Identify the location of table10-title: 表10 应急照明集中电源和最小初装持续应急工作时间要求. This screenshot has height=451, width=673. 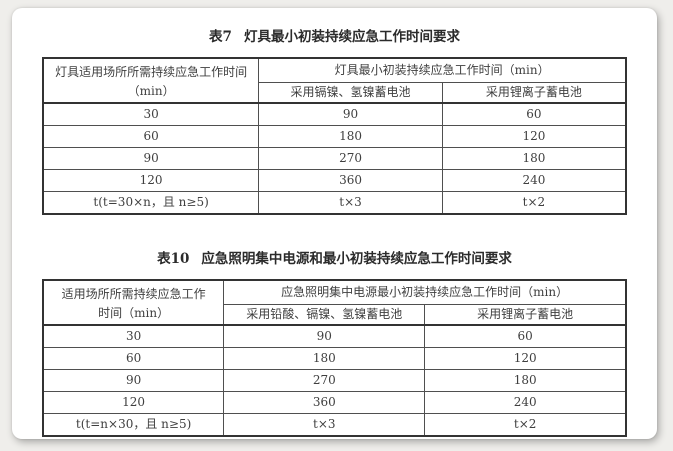
(334, 241).